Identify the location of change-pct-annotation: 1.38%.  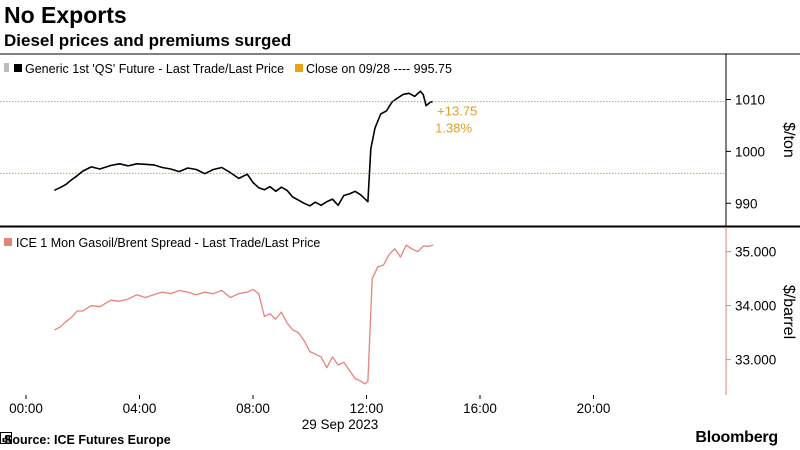
(453, 128).